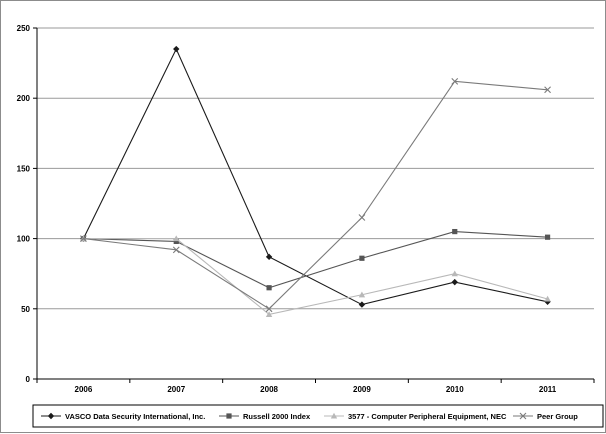 The width and height of the screenshot is (606, 434). What do you see at coordinates (362, 389) in the screenshot?
I see `x-tick-label: 2009` at bounding box center [362, 389].